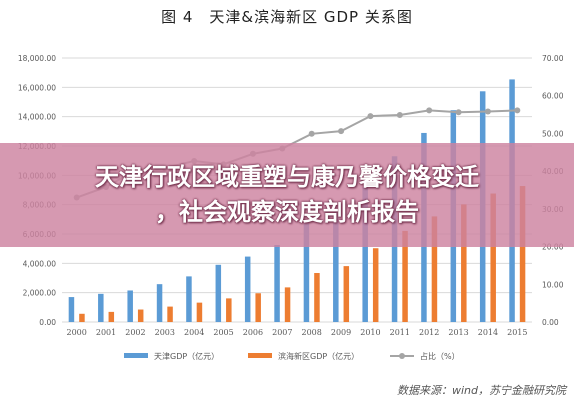 This screenshot has width=574, height=400. Describe the element at coordinates (402, 356) in the screenshot. I see `legend-marker` at that location.